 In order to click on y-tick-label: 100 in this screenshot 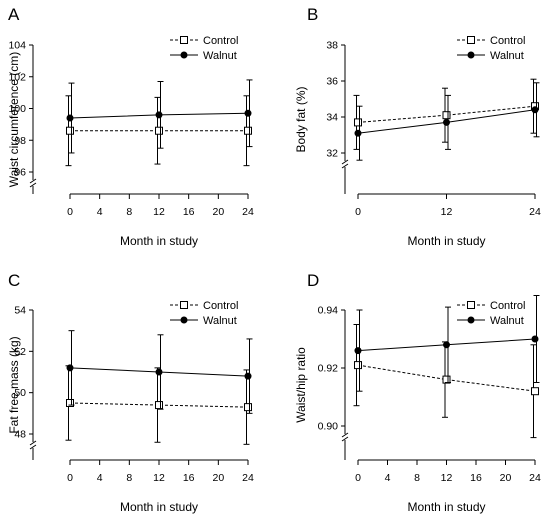, I will do `click(17, 109)`.